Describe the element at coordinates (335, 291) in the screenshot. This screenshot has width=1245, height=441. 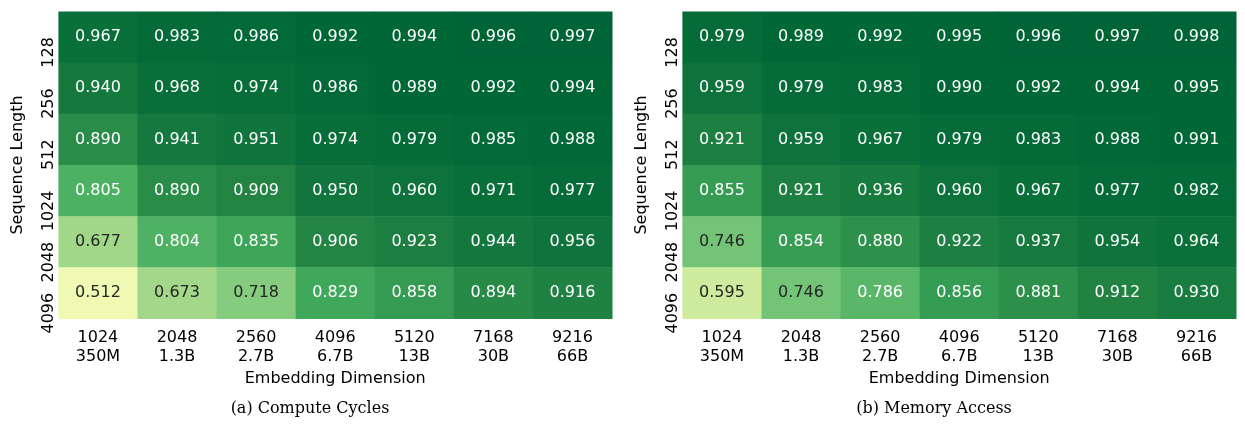
I see `data-label: 0.829` at that location.